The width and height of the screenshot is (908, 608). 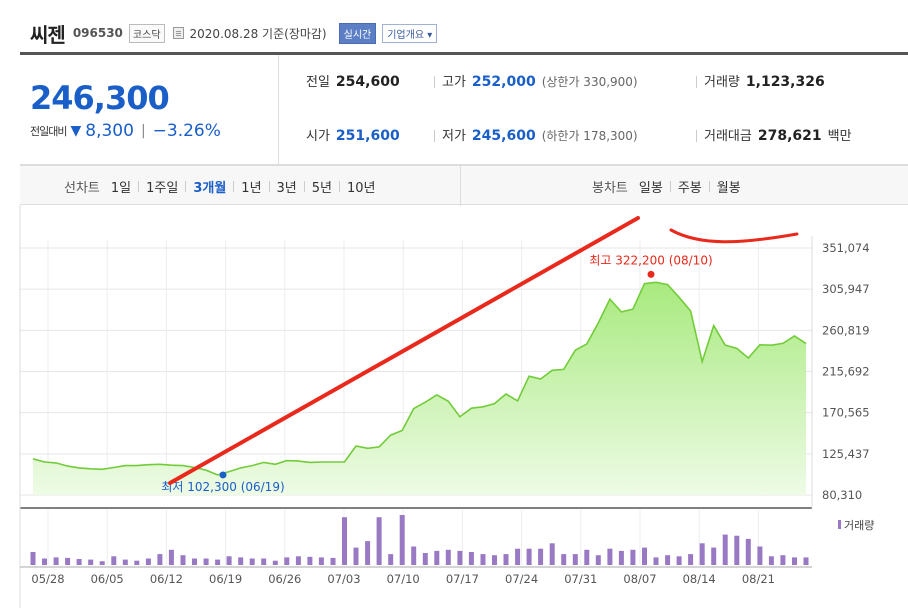 I want to click on line-chart-label: 선차트, so click(x=82, y=188).